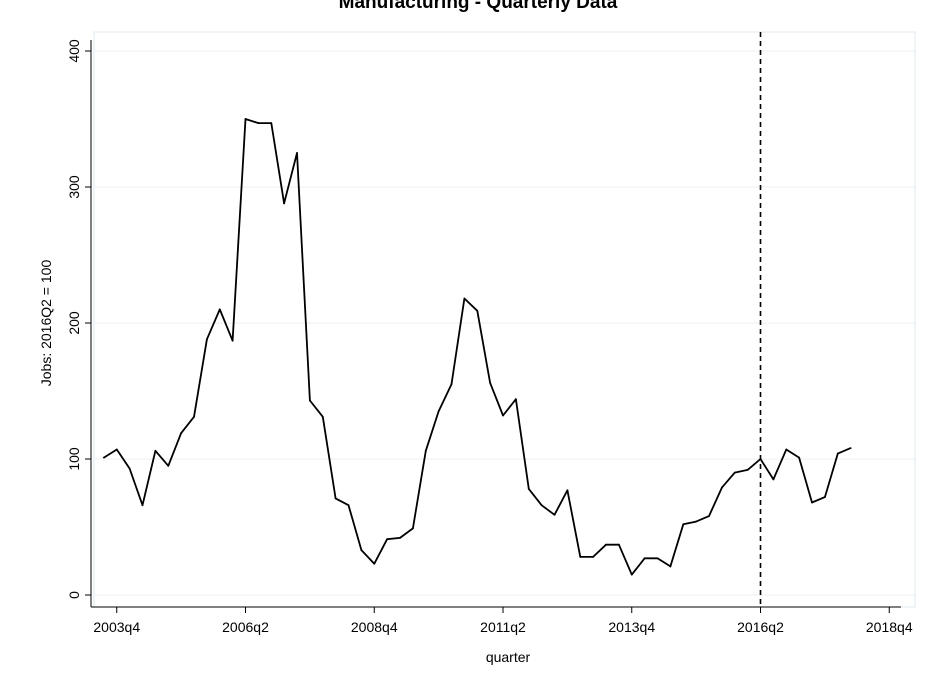  I want to click on data-point-2005q2, so click(194, 416).